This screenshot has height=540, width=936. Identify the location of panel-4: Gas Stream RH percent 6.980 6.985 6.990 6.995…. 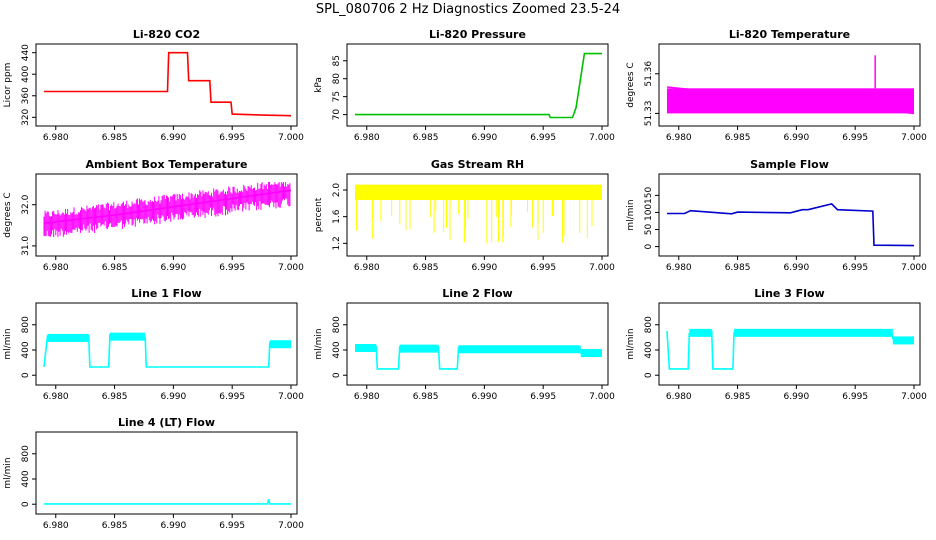
(464, 215).